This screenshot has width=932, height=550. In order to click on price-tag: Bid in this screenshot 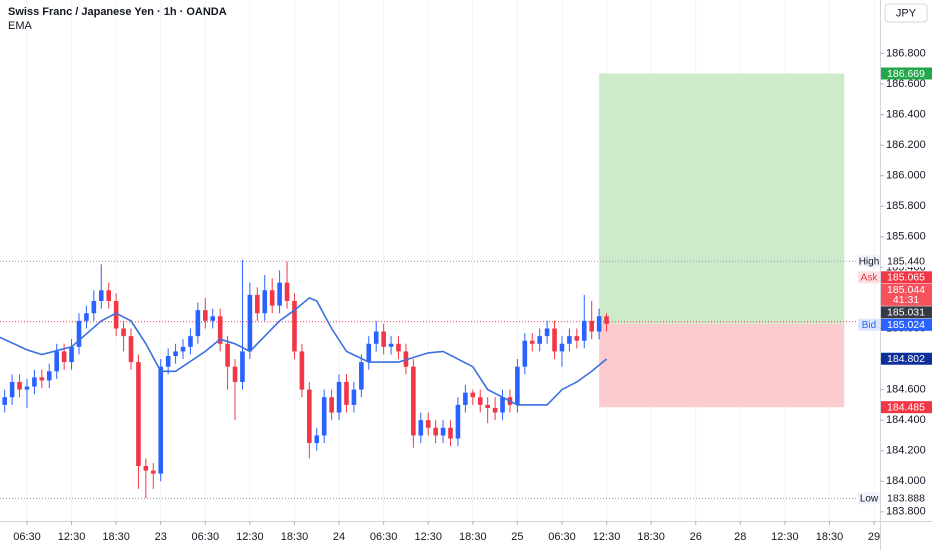, I will do `click(869, 325)`.